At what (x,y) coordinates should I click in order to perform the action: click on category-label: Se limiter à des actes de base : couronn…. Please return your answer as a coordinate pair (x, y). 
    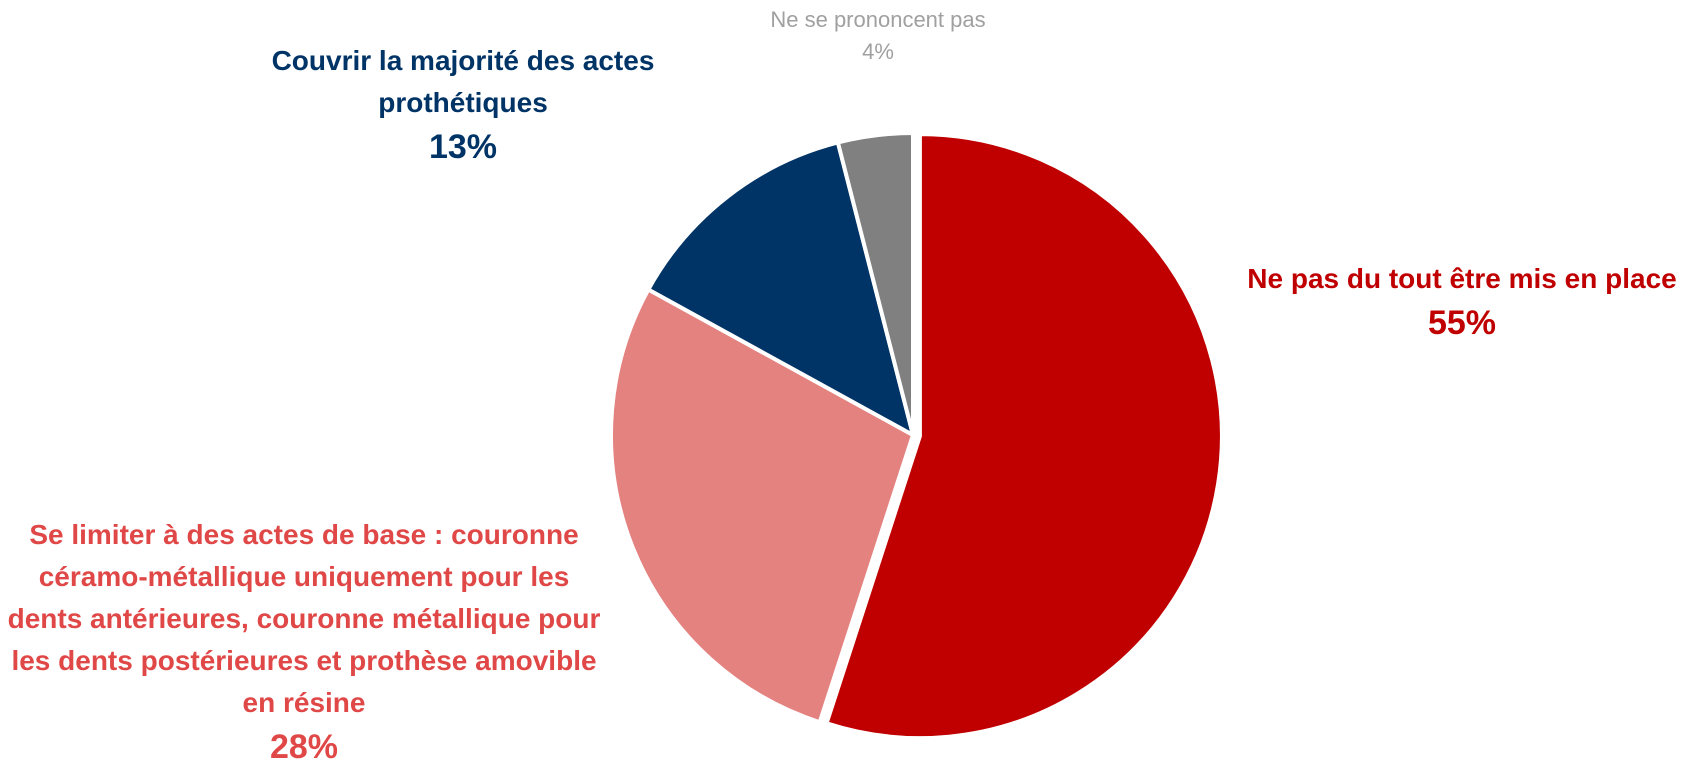
    Looking at the image, I should click on (304, 618).